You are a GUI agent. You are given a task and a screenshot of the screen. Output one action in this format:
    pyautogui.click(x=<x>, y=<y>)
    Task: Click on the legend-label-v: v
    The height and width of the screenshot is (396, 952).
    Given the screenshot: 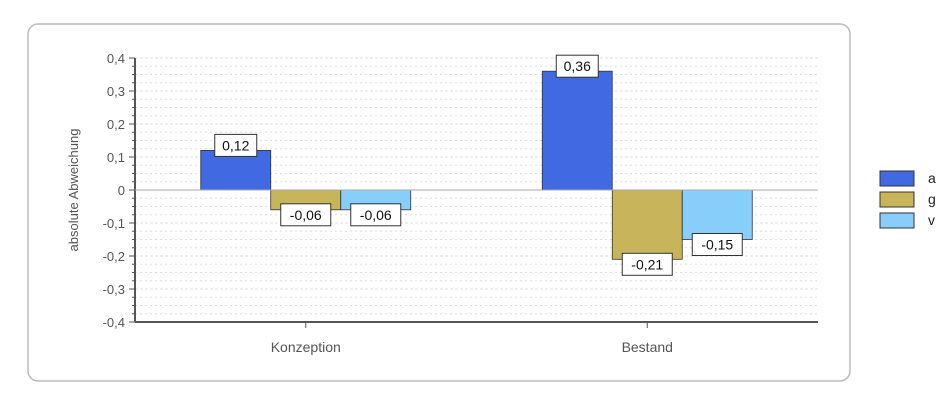 What is the action you would take?
    pyautogui.click(x=931, y=220)
    